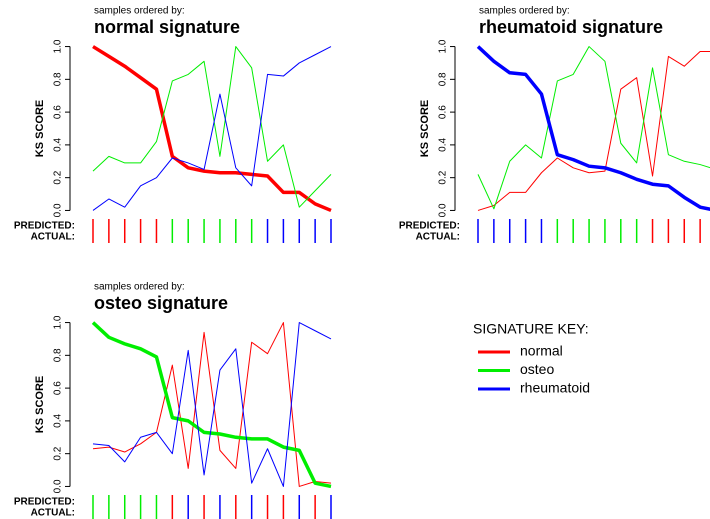 Image resolution: width=710 pixels, height=519 pixels. I want to click on title: rheumatoid signature, so click(571, 27).